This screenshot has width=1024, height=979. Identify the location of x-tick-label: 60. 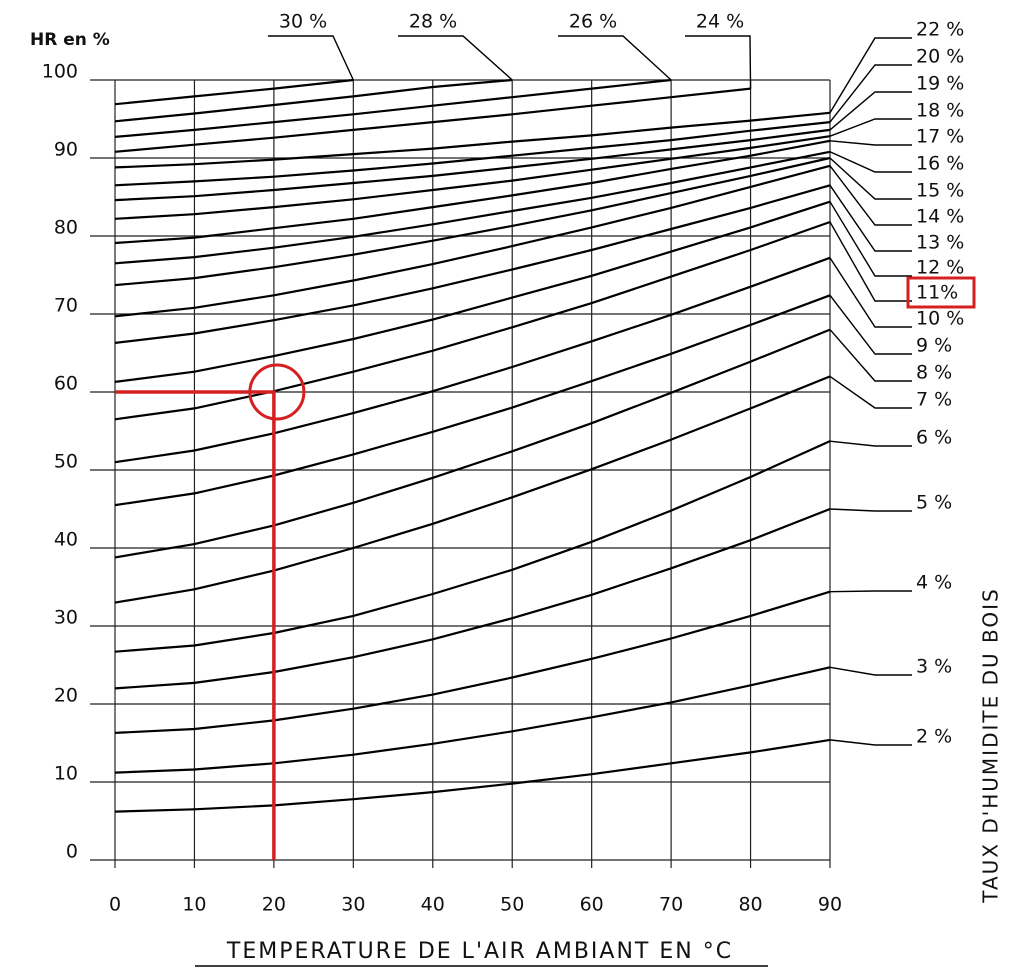
(592, 905).